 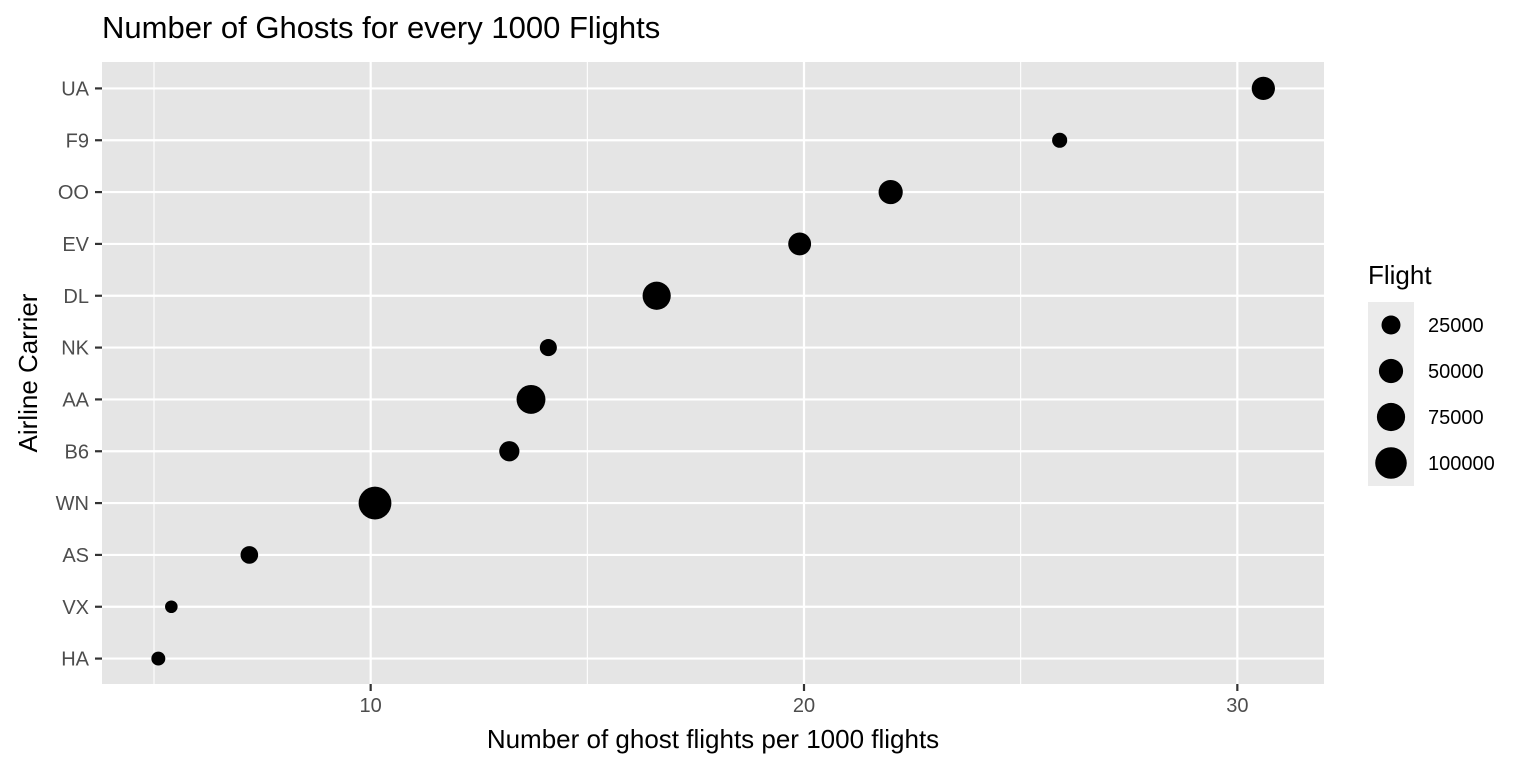 I want to click on data-point-dl, so click(x=656, y=295).